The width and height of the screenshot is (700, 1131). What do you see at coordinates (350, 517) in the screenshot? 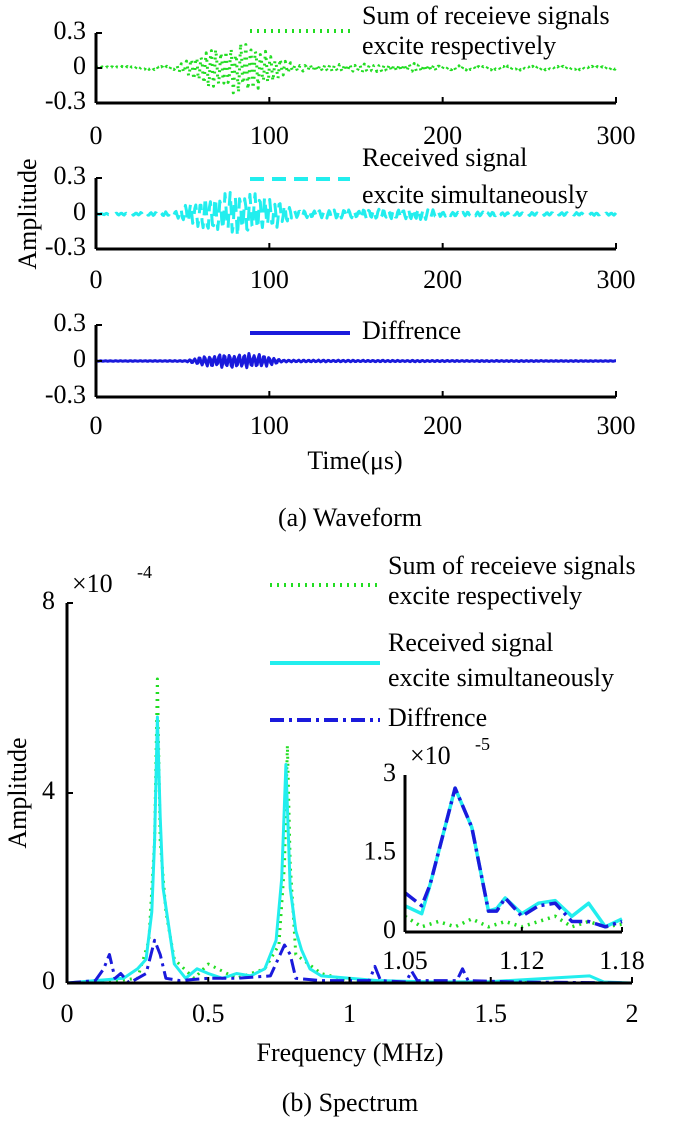
I see `caption: (a) Waveform` at bounding box center [350, 517].